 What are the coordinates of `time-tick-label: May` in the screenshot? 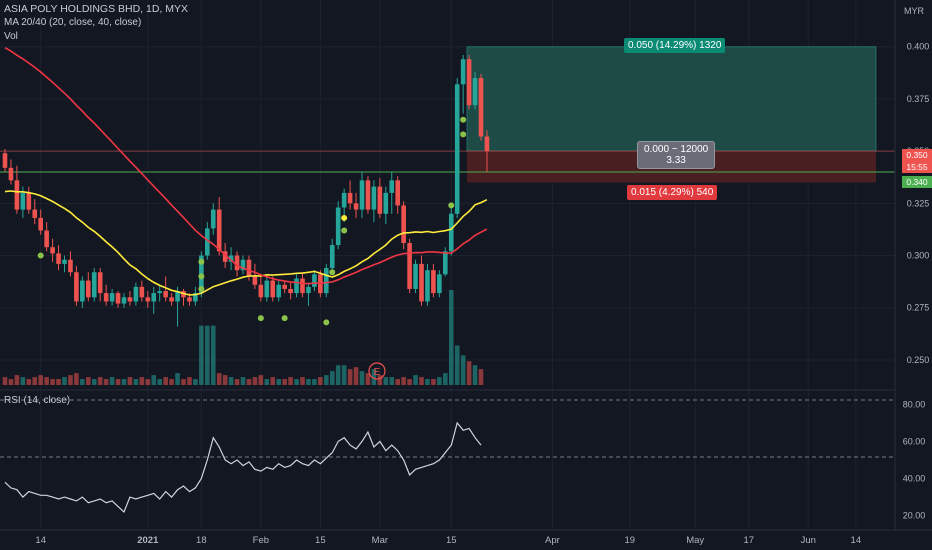 It's located at (695, 540).